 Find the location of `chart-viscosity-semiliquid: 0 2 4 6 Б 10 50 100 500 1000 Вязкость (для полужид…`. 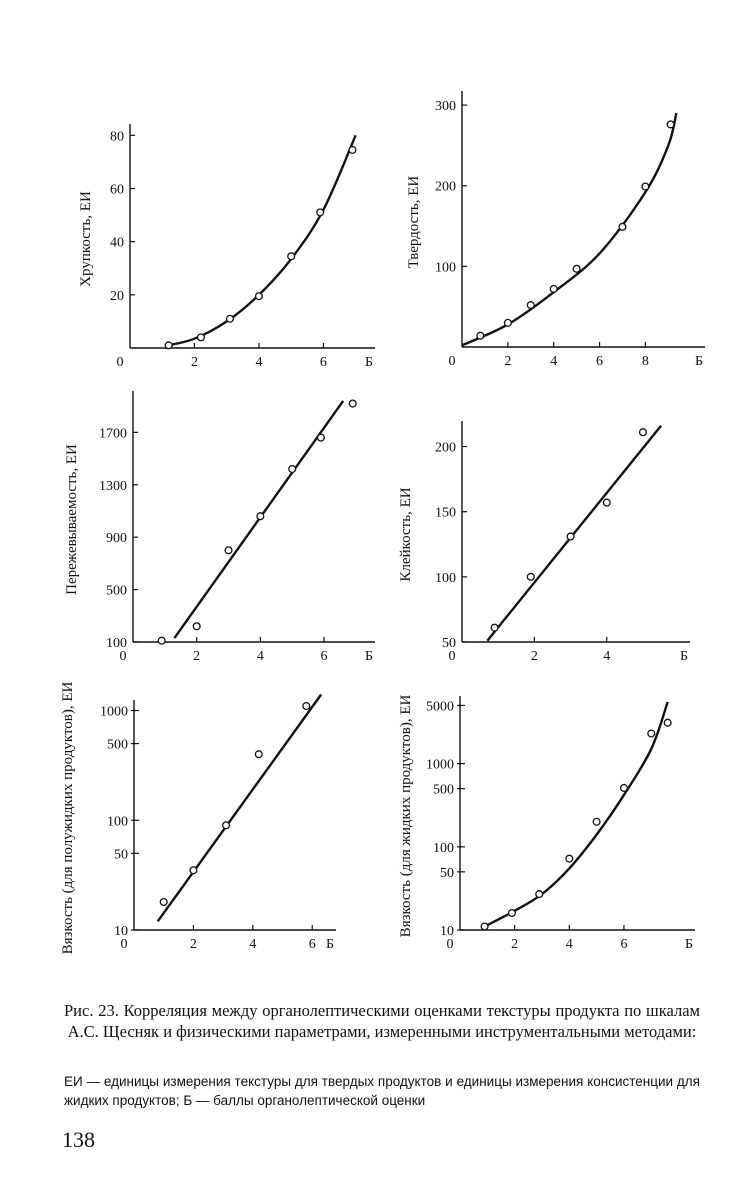

chart-viscosity-semiliquid: 0 2 4 6 Б 10 50 100 500 1000 Вязкость (для полужид… is located at coordinates (198, 817).